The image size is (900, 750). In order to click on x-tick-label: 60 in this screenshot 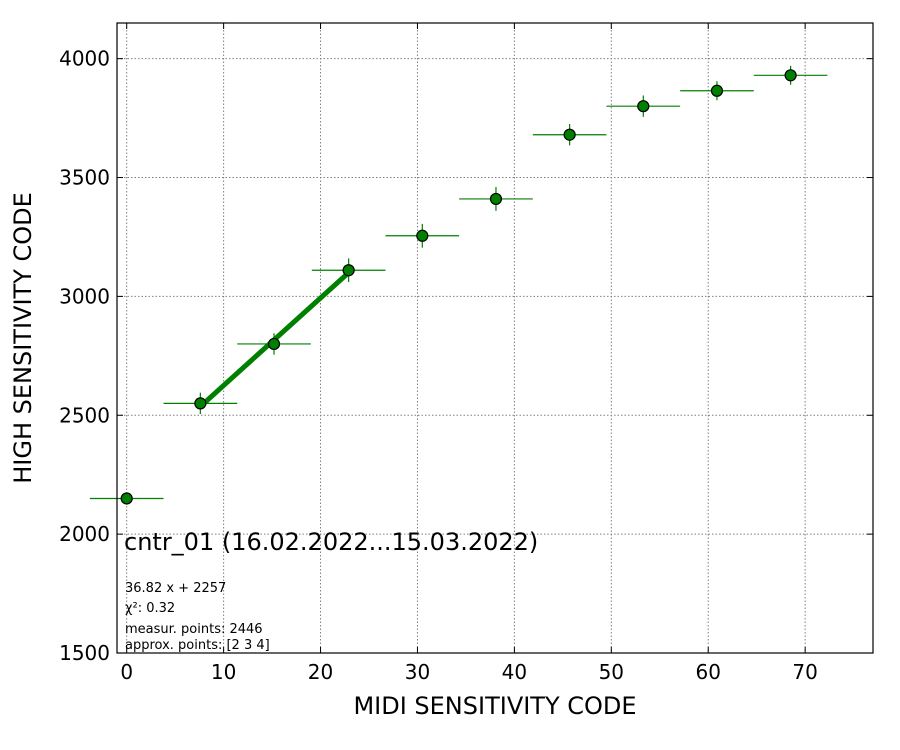, I will do `click(708, 672)`.